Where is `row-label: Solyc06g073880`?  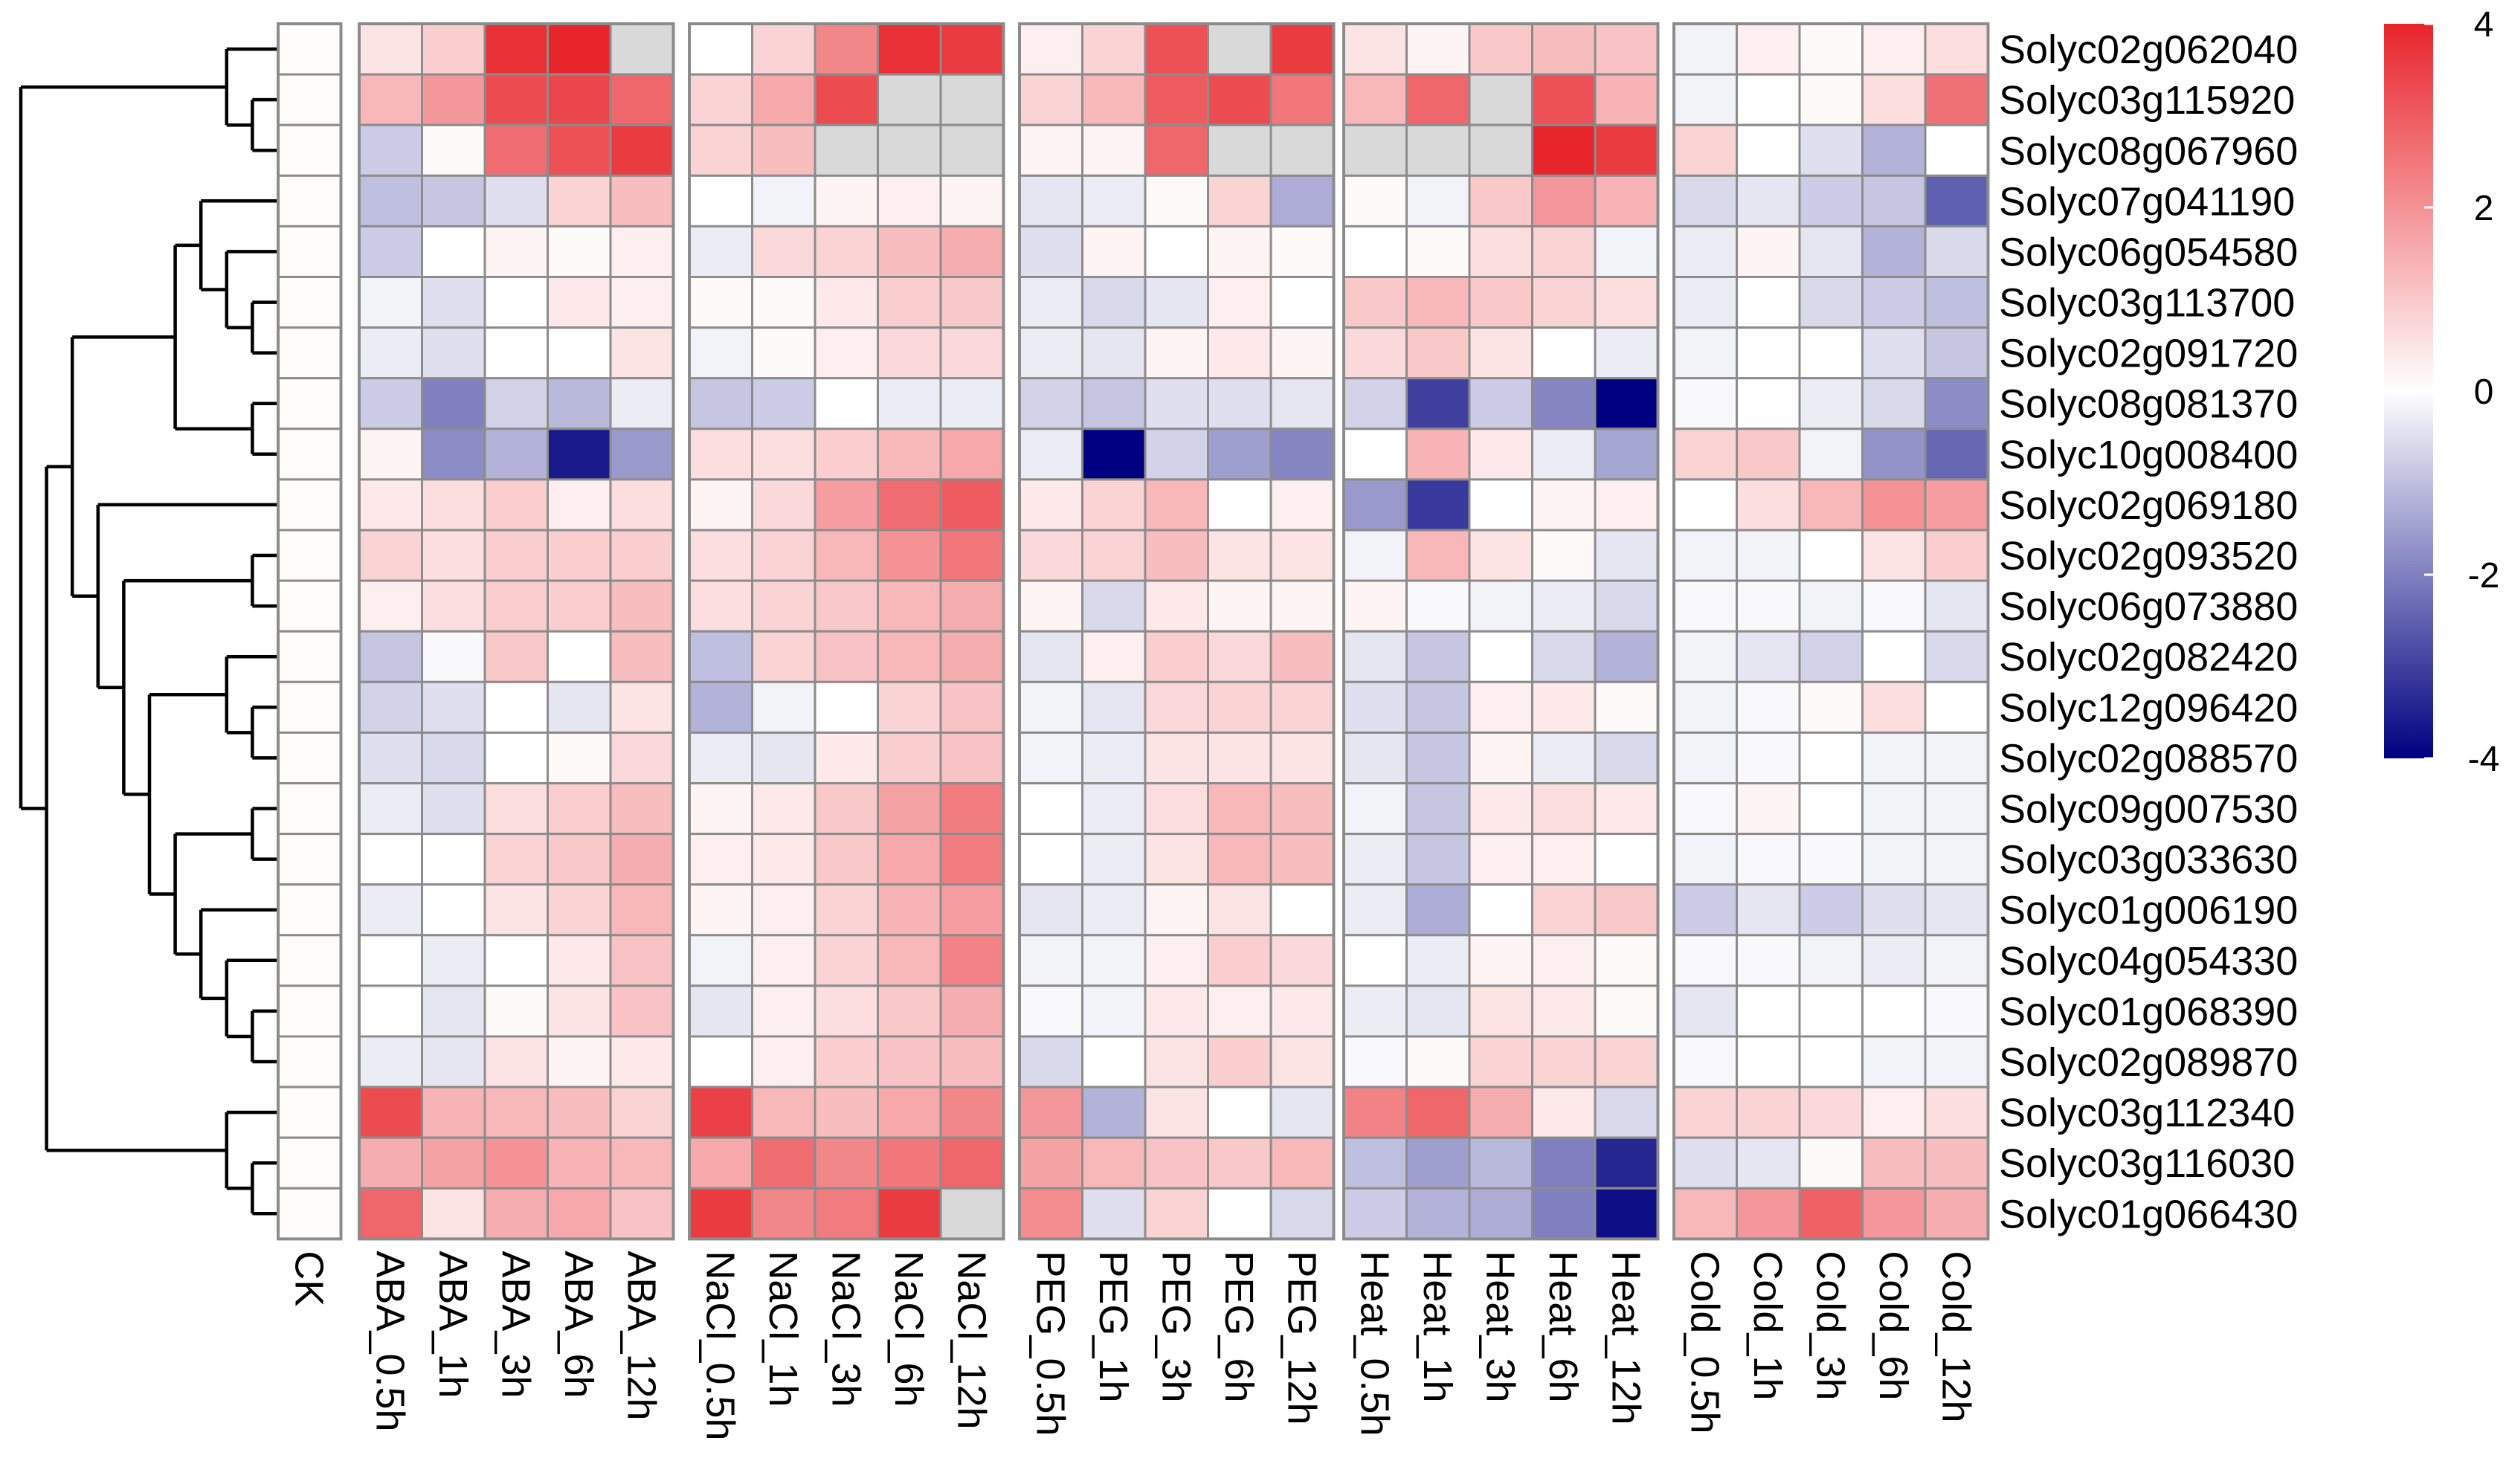 row-label: Solyc06g073880 is located at coordinates (2148, 606).